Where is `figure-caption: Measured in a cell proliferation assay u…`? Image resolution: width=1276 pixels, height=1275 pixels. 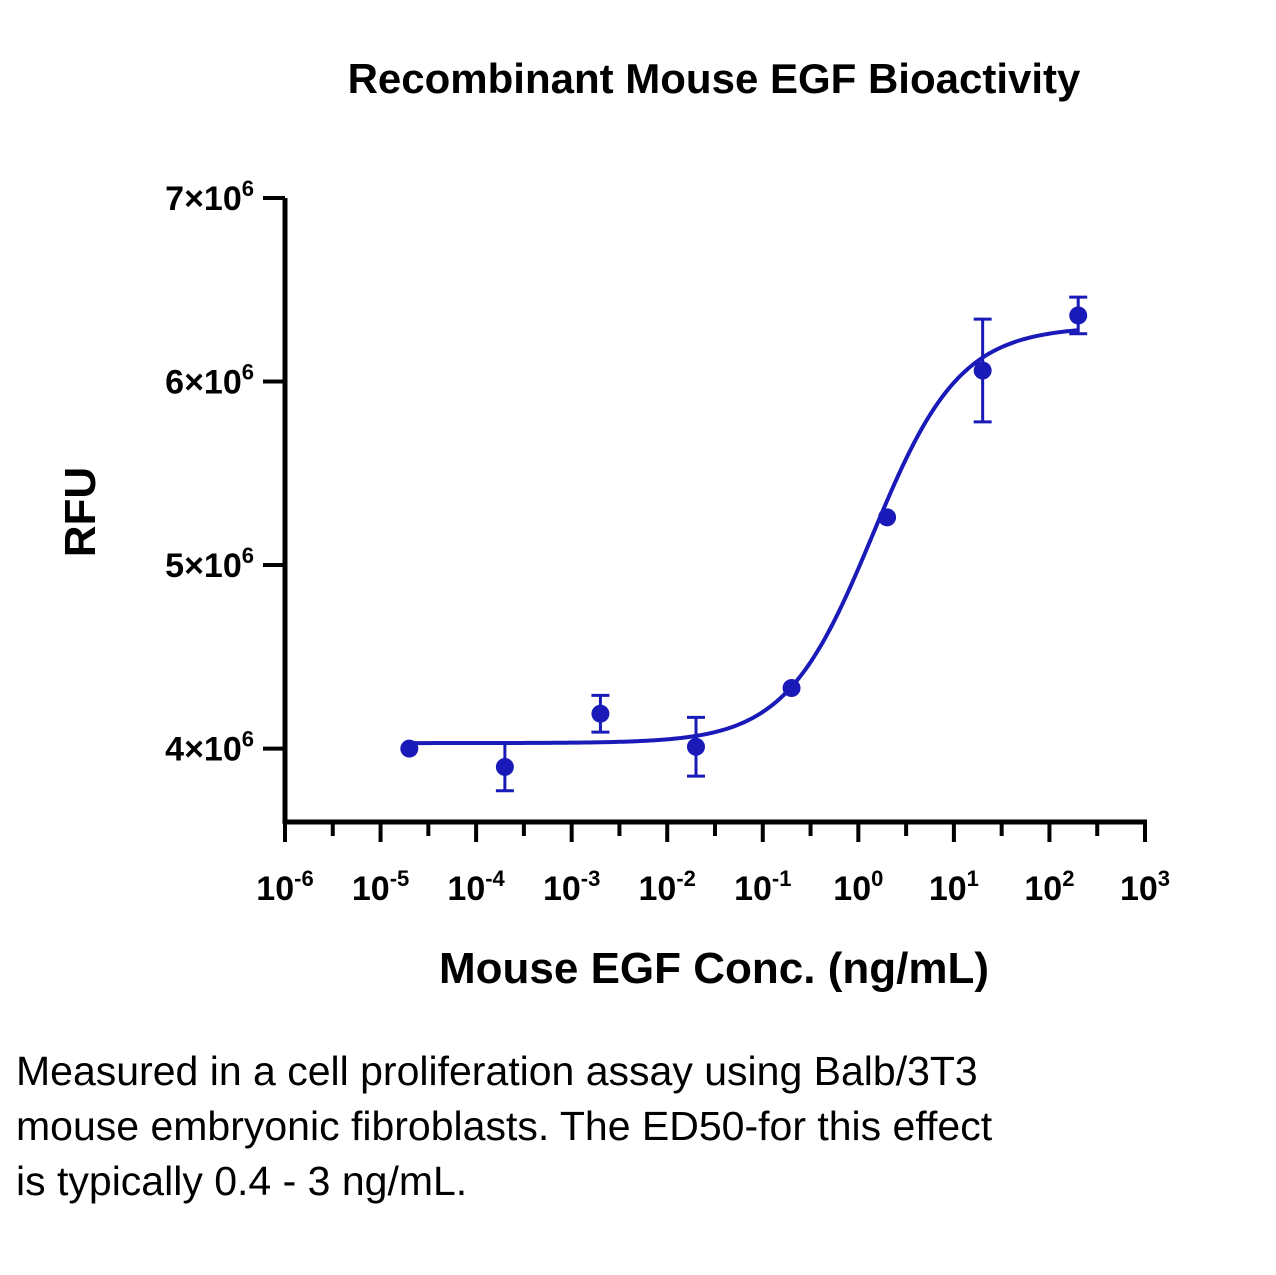
figure-caption: Measured in a cell proliferation assay u… is located at coordinates (504, 1126).